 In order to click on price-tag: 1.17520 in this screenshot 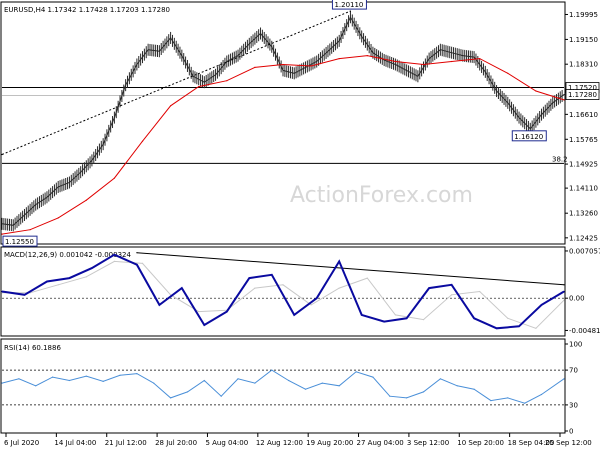, I will do `click(582, 88)`.